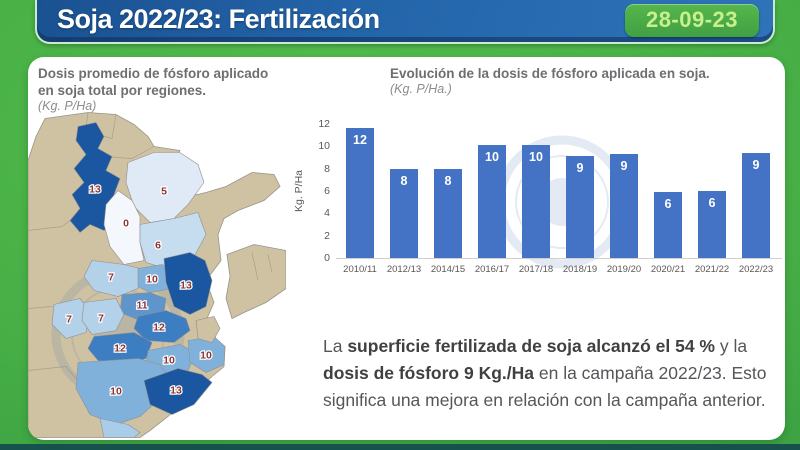 This screenshot has height=450, width=800. What do you see at coordinates (335, 345) in the screenshot?
I see `summary-segment: La` at bounding box center [335, 345].